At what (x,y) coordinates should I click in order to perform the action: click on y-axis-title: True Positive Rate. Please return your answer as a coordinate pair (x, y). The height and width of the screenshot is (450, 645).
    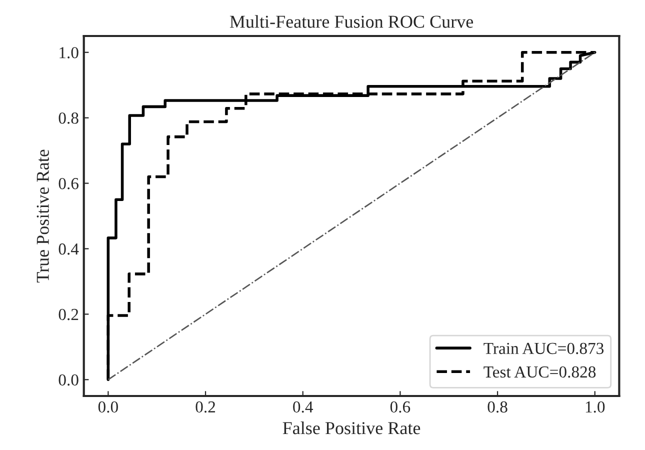
    Looking at the image, I should click on (42, 216).